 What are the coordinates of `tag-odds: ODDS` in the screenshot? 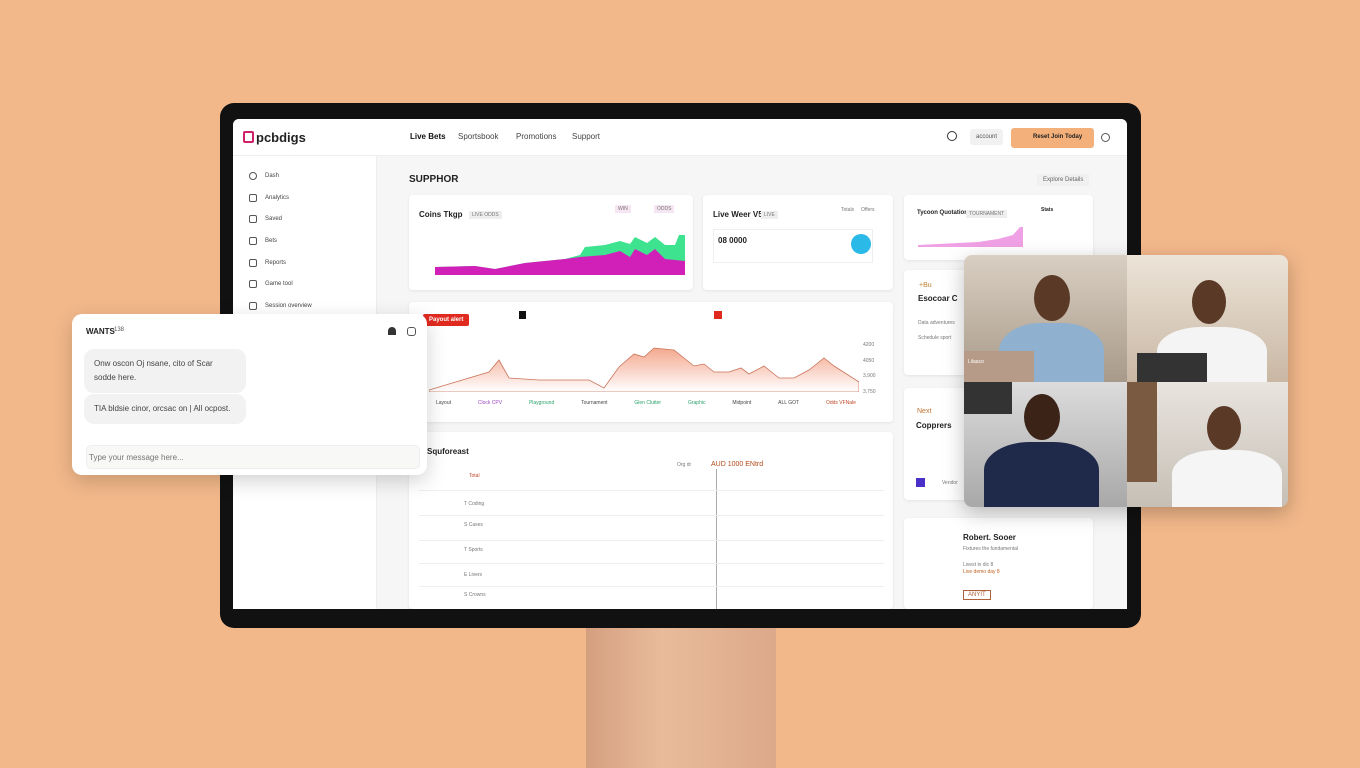 It's located at (664, 209).